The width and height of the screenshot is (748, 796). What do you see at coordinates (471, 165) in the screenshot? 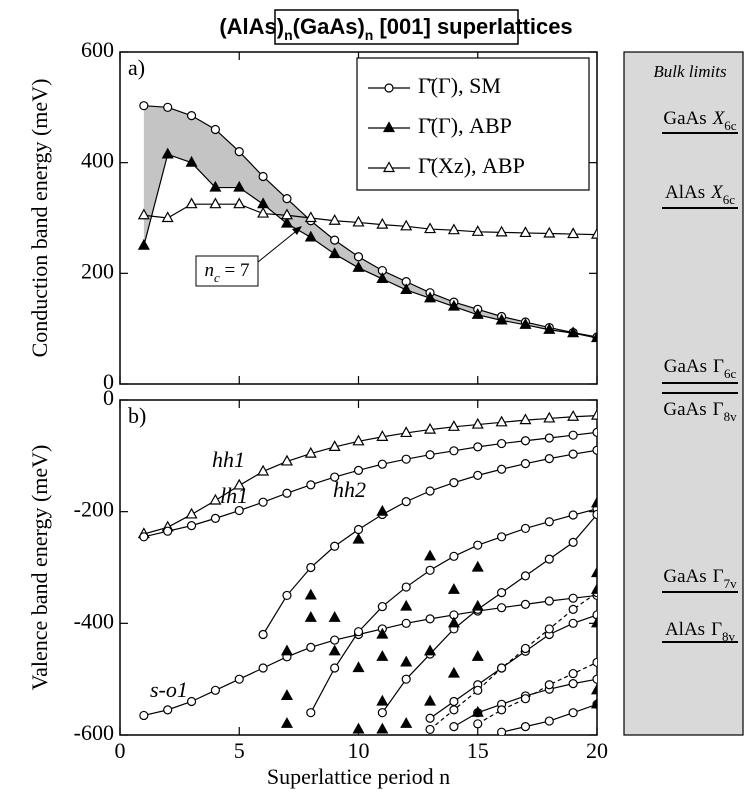
I see `legend-label: Γ̄(Xz), ABP` at bounding box center [471, 165].